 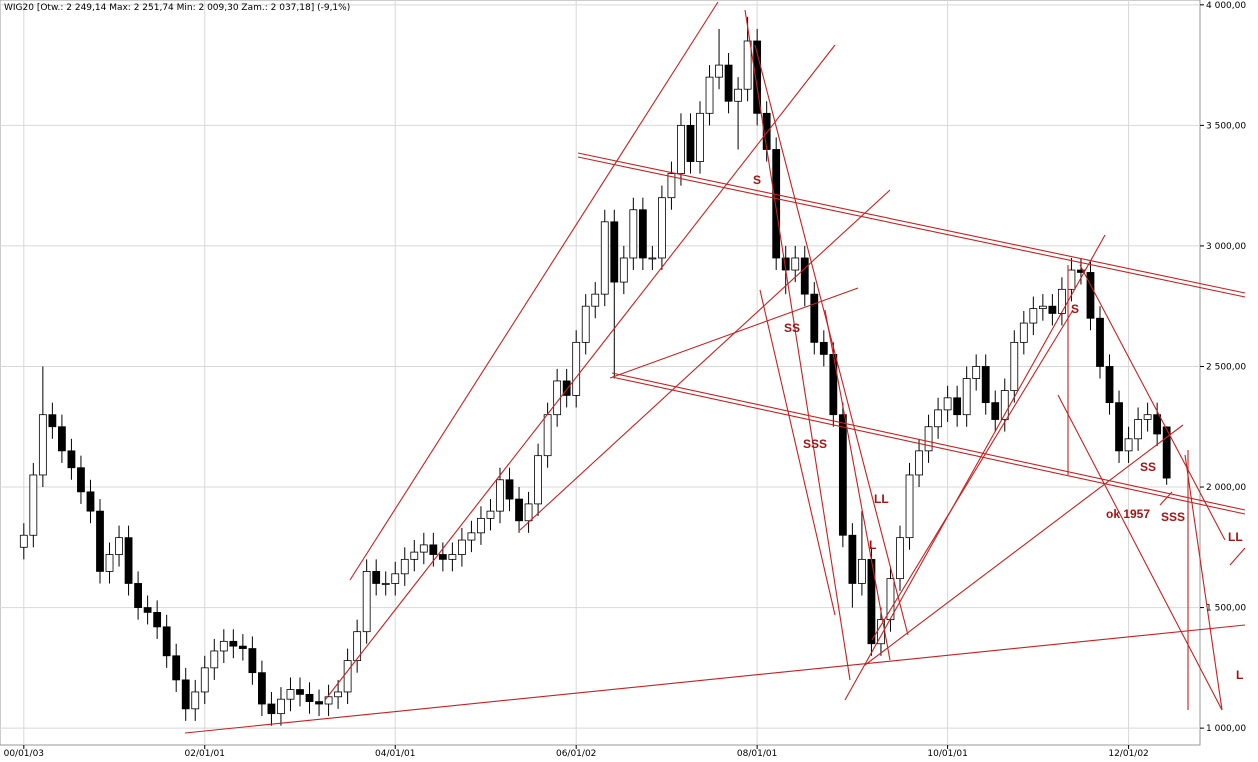 What do you see at coordinates (792, 328) in the screenshot?
I see `annotation: SS` at bounding box center [792, 328].